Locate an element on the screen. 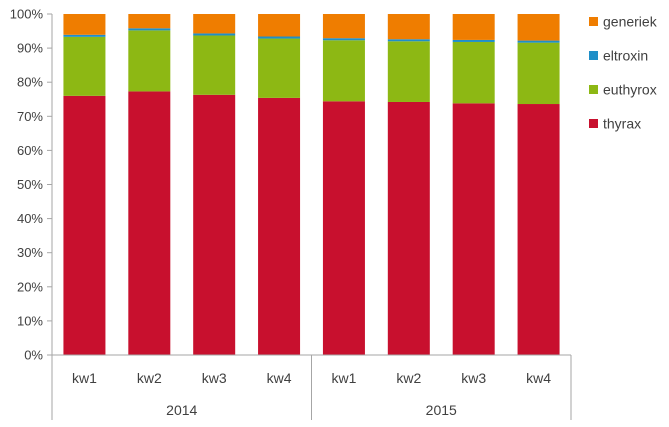  x-group-label: 2014 is located at coordinates (181, 410).